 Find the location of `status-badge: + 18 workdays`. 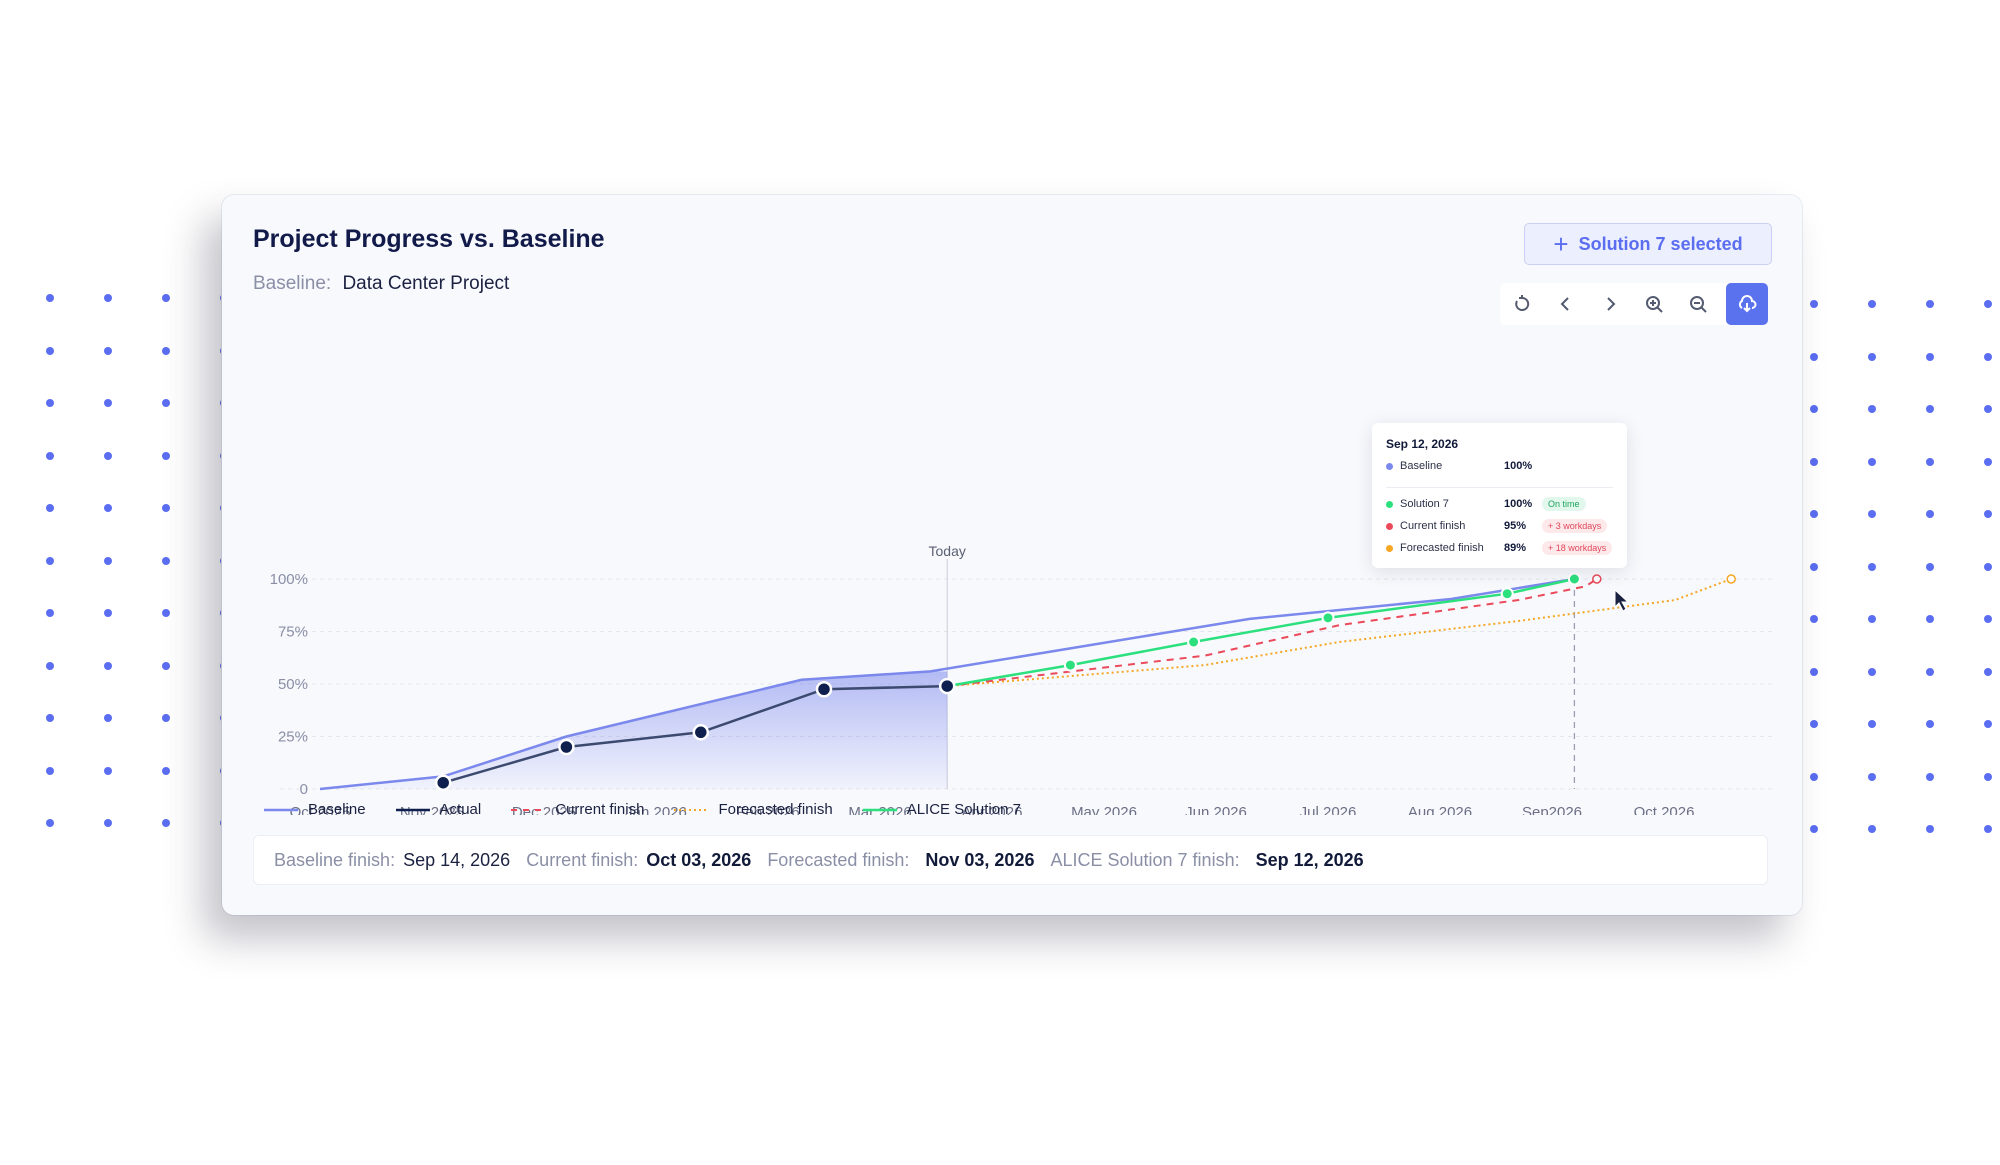

status-badge: + 18 workdays is located at coordinates (1577, 548).